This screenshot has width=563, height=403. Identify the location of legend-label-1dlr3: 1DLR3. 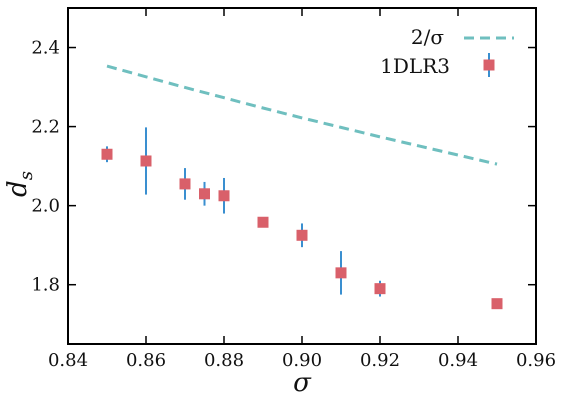
(415, 66).